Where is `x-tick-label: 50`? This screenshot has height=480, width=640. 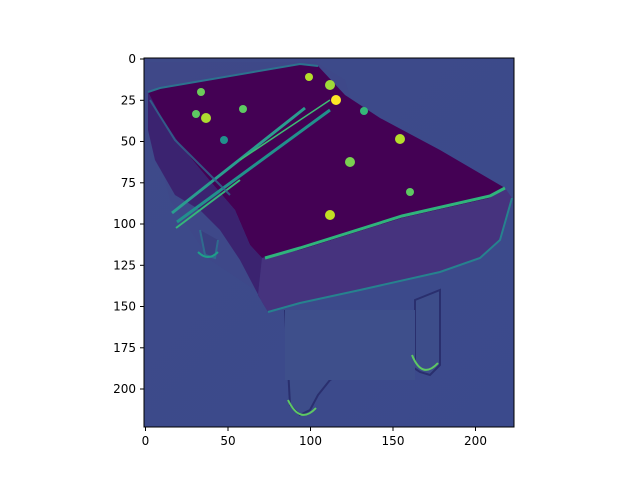
x-tick-label: 50 is located at coordinates (227, 441).